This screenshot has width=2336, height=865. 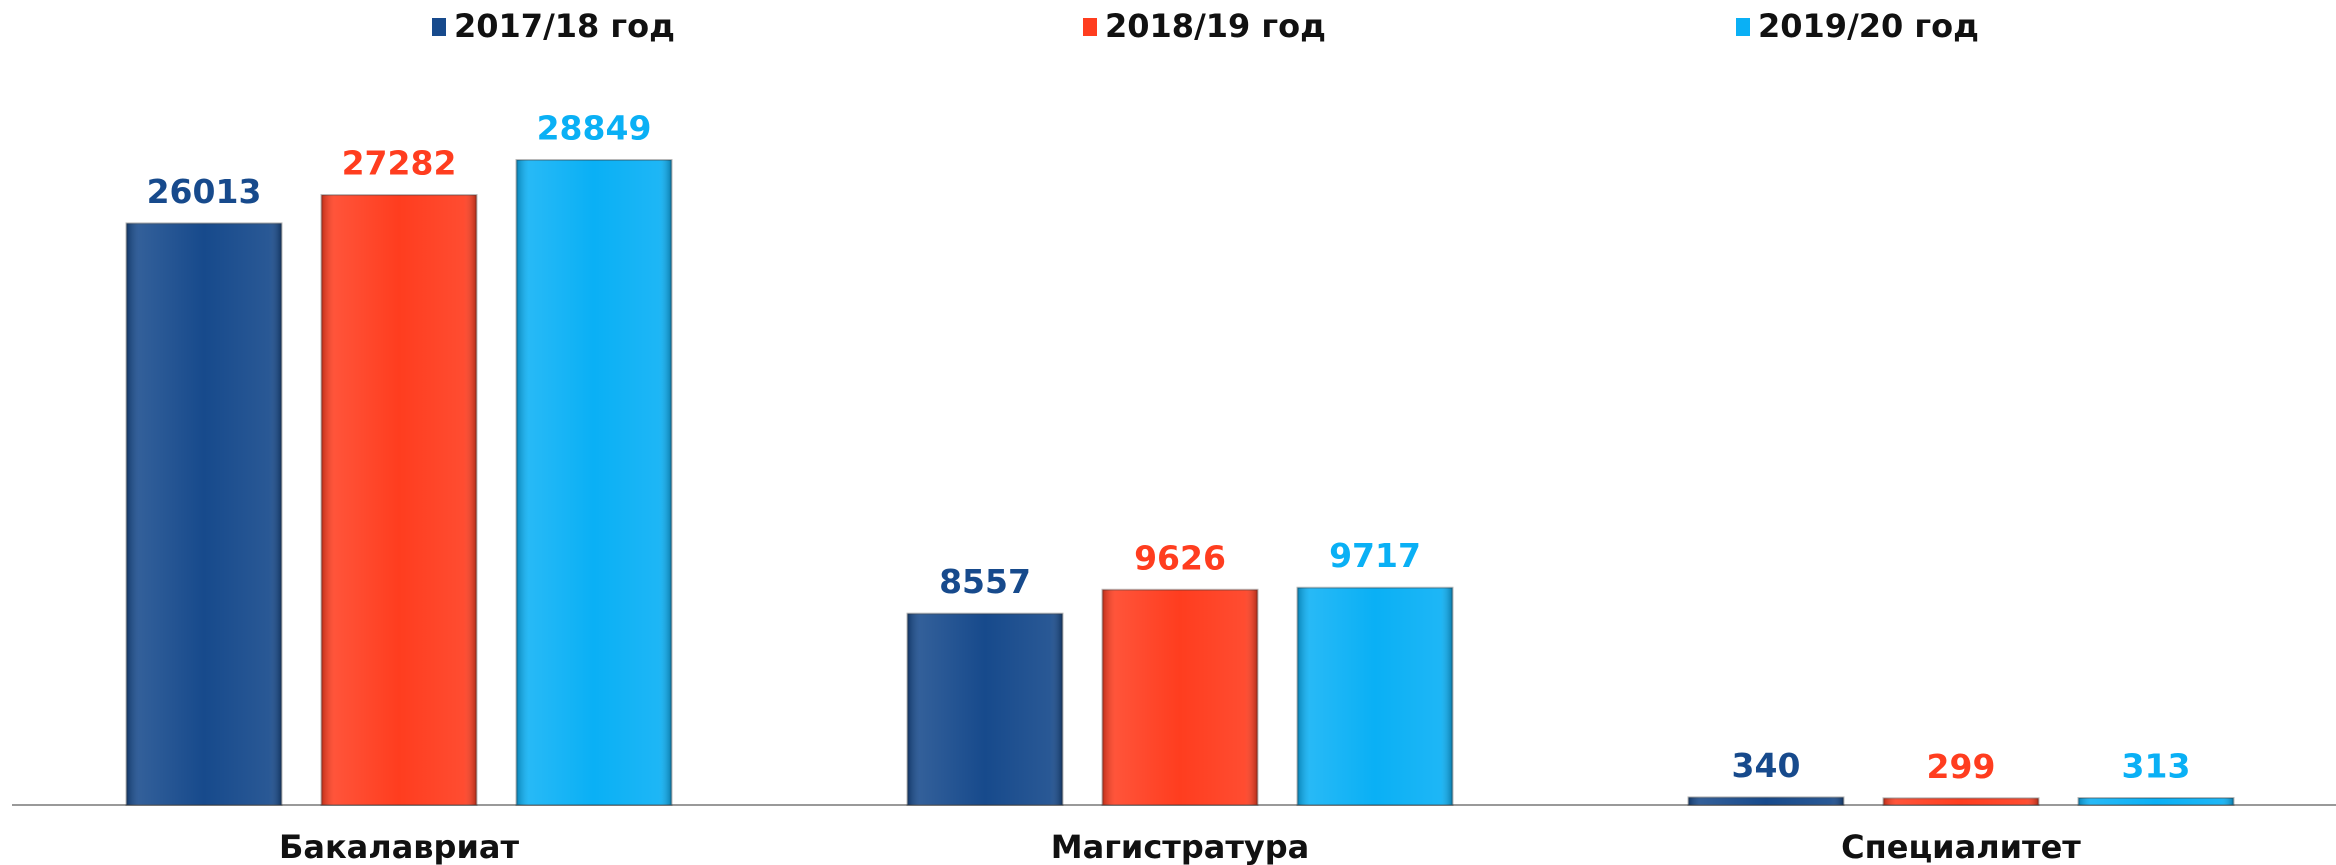 I want to click on legend-label: 2018/19 год, so click(x=1215, y=26).